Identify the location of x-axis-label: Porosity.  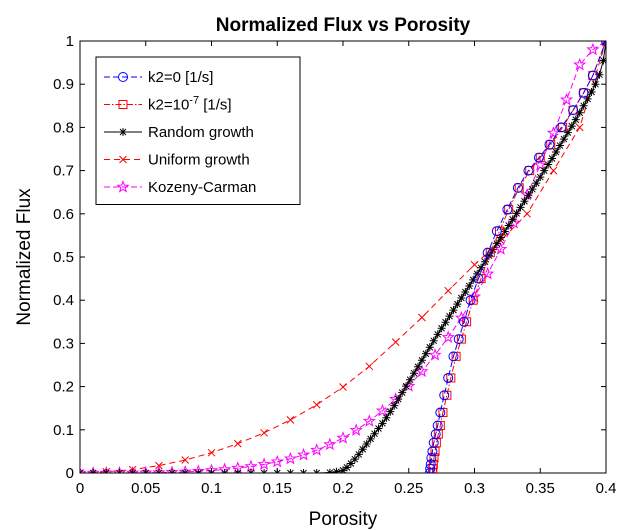
(343, 519).